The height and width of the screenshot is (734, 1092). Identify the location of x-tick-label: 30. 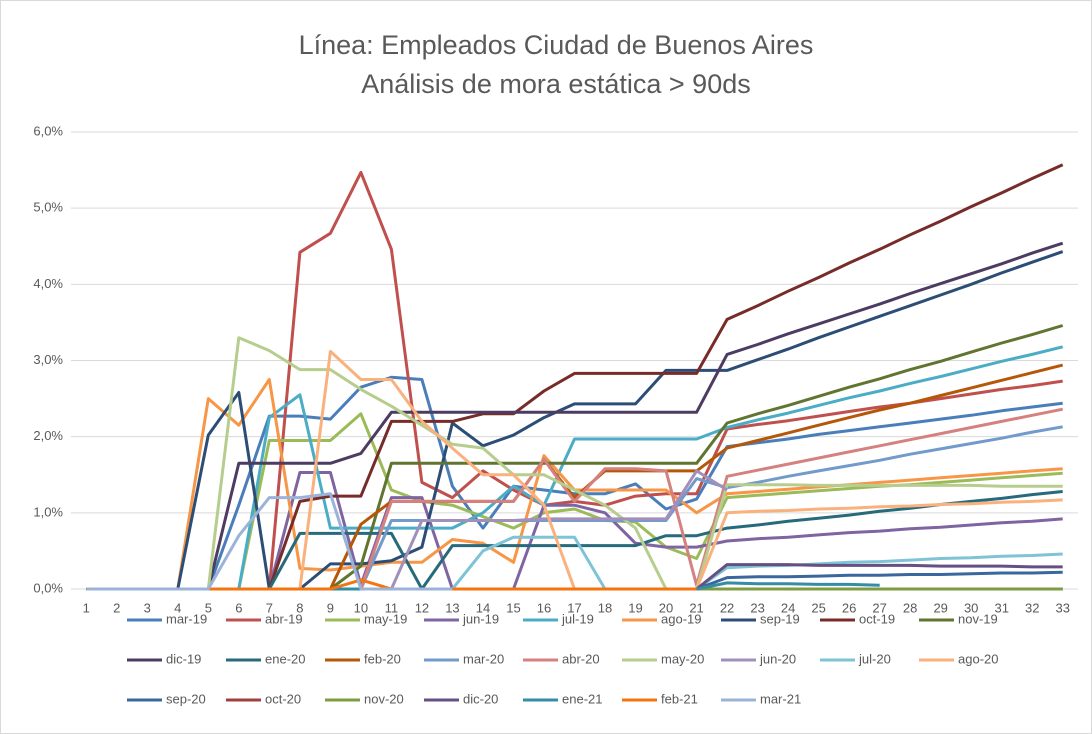
(971, 607).